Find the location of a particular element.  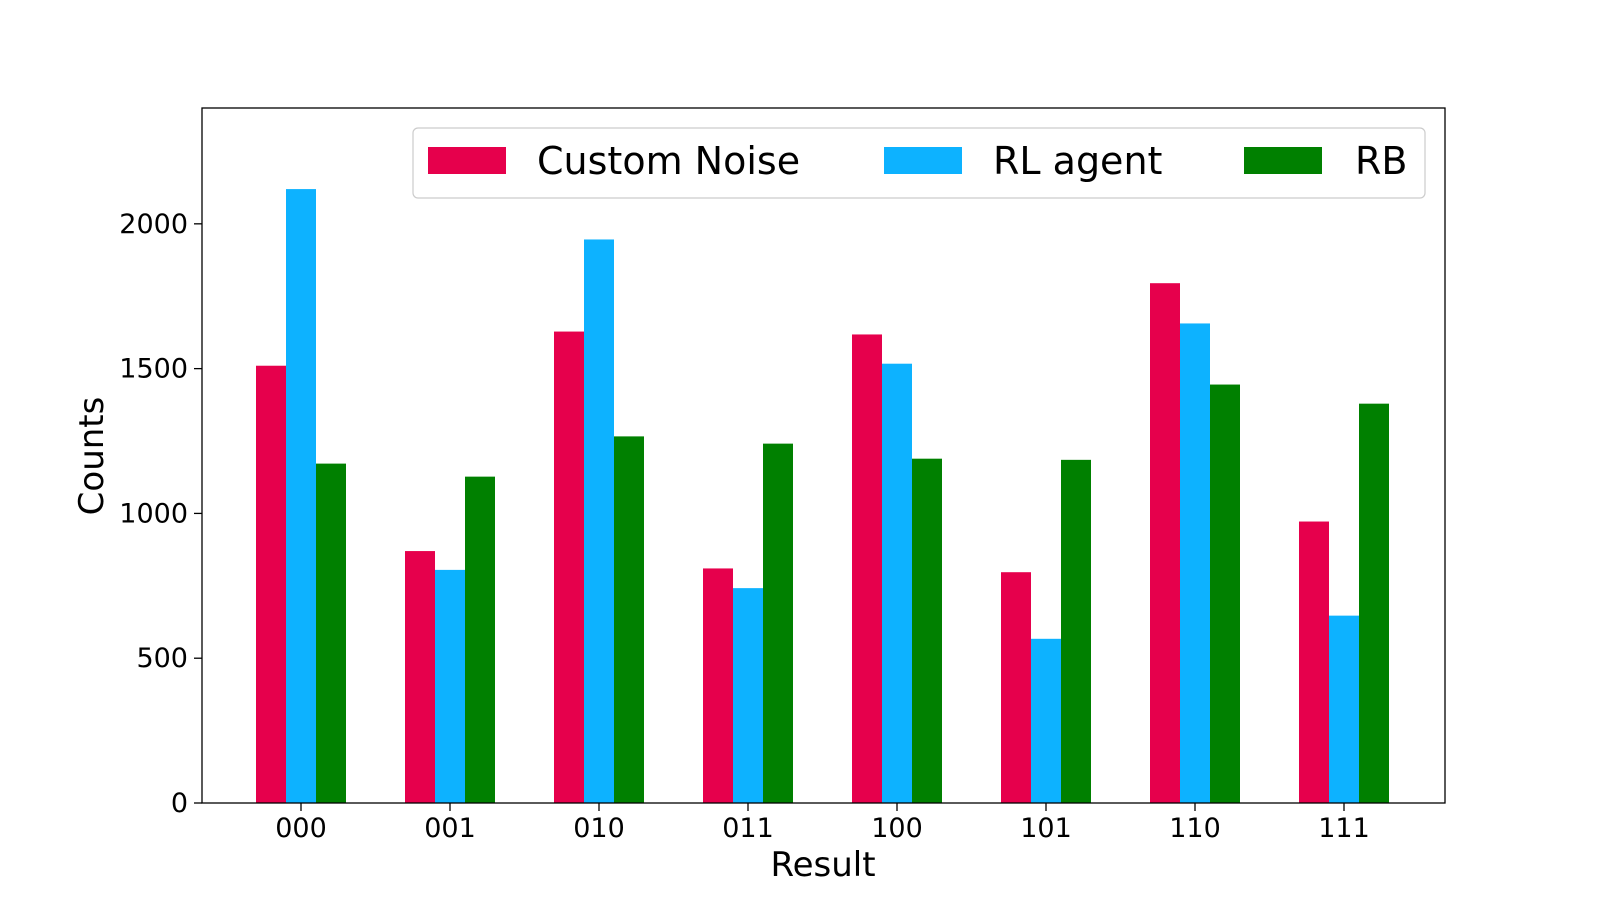

x-tick-label: 111 is located at coordinates (1344, 828).